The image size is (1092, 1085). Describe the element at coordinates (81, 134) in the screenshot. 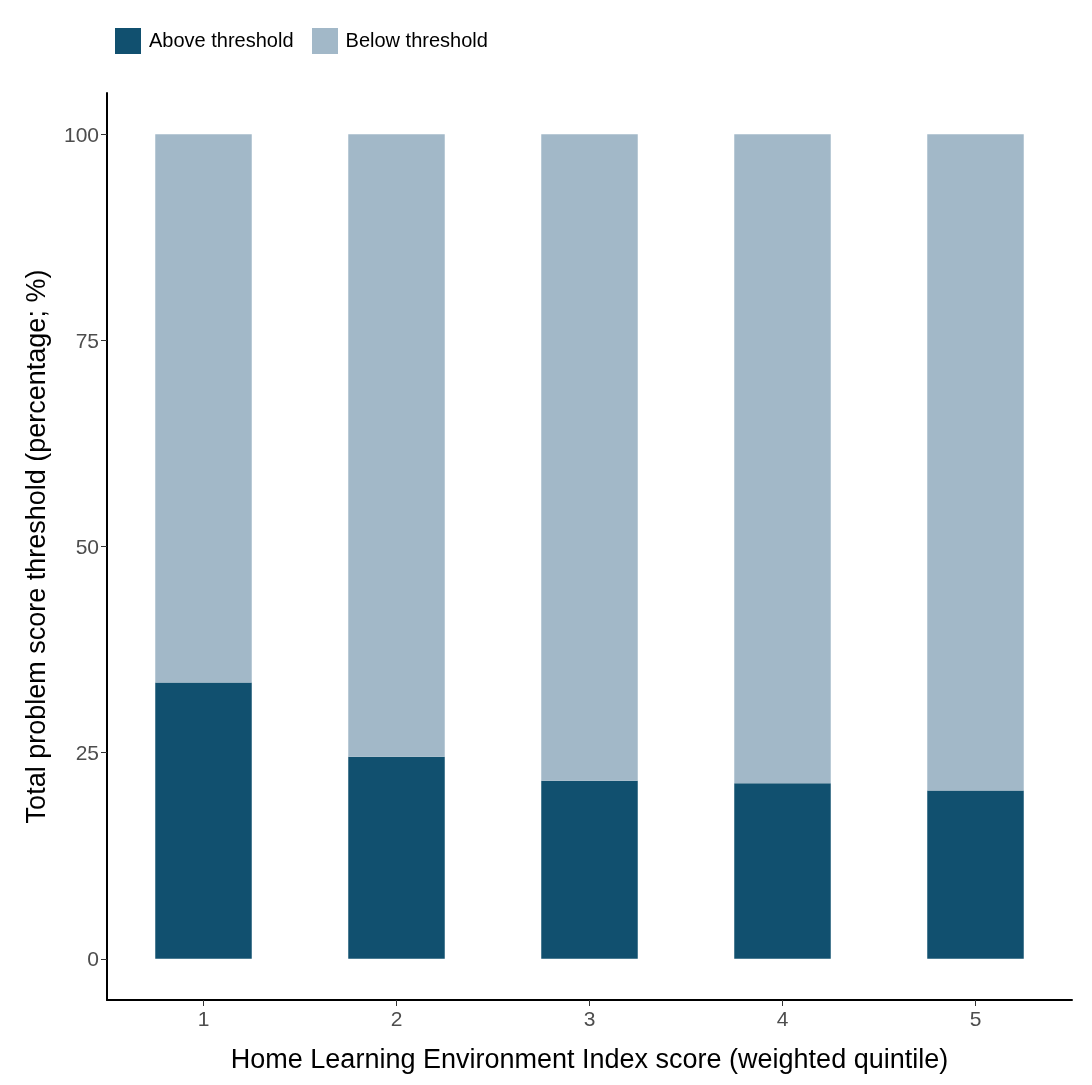

I see `y-tick-label: 100` at that location.